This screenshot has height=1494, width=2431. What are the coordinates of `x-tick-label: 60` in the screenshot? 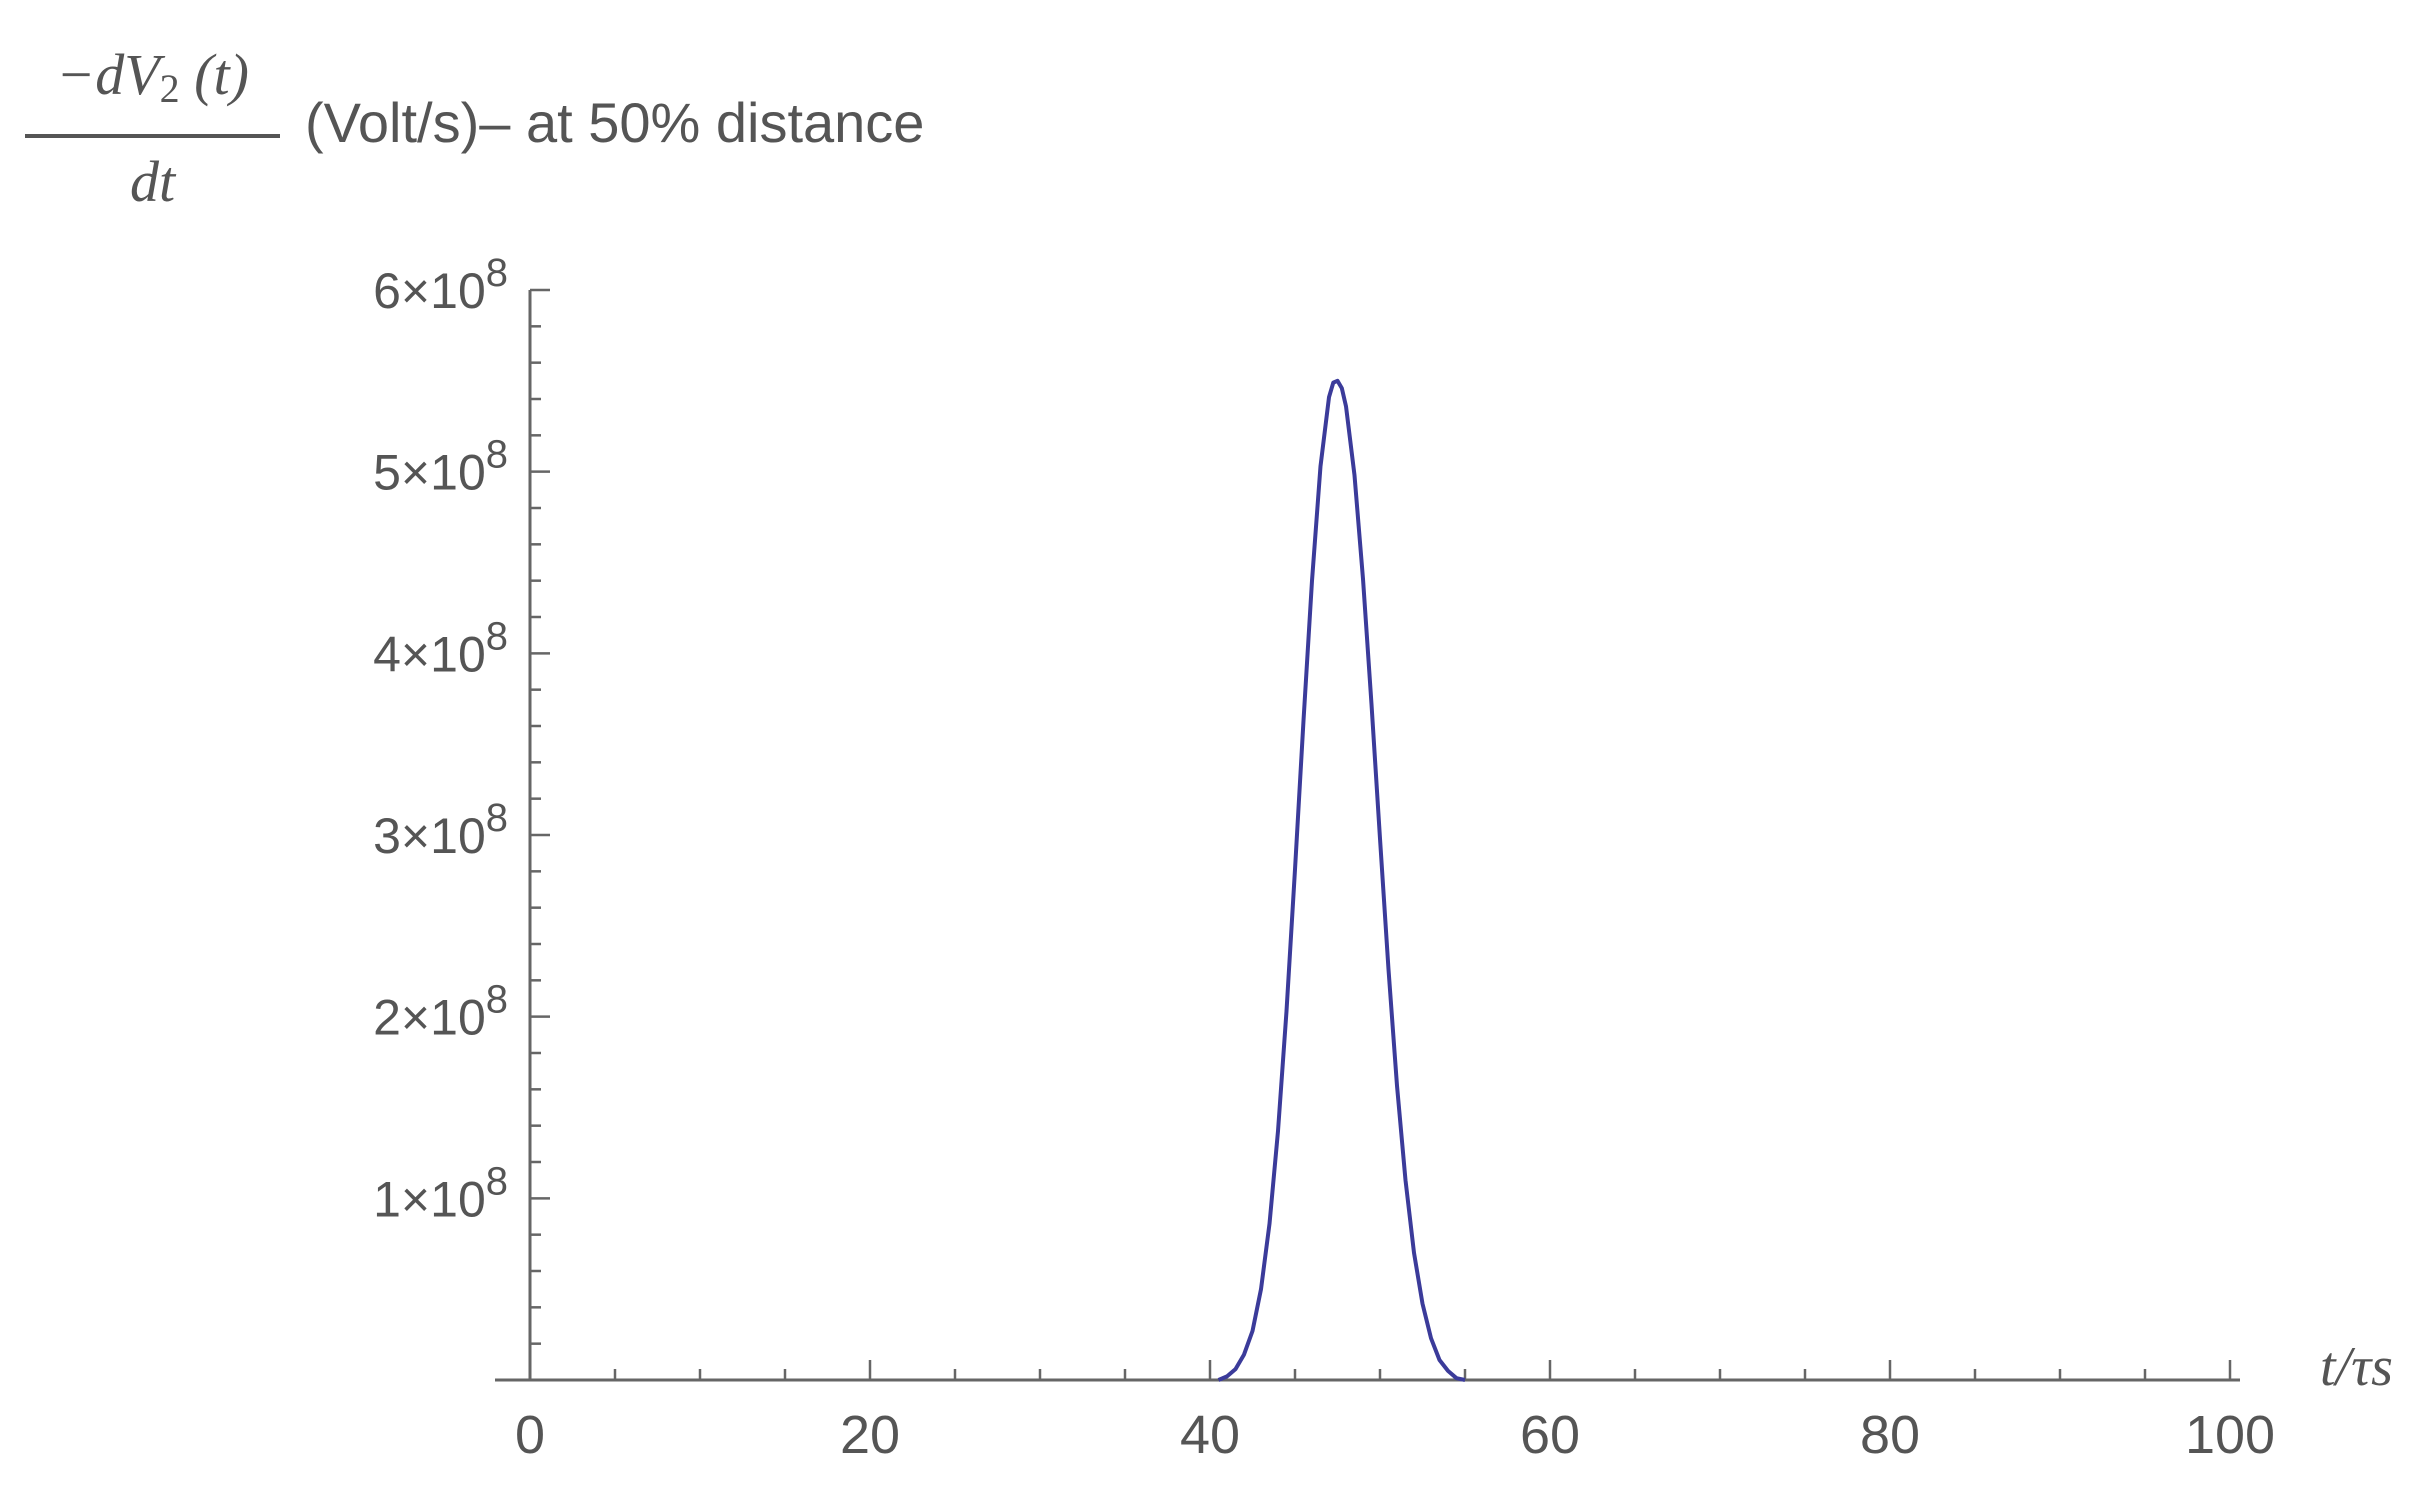 It's located at (1550, 1435).